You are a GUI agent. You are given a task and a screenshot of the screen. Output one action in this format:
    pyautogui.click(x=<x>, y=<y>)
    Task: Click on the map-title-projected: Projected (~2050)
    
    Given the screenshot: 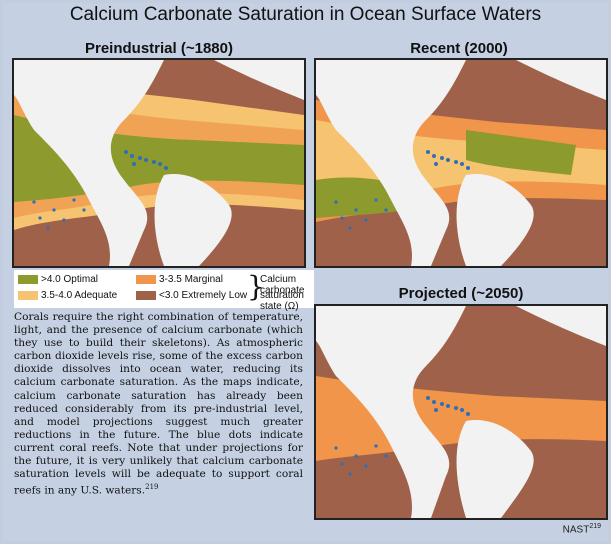 What is the action you would take?
    pyautogui.click(x=461, y=293)
    